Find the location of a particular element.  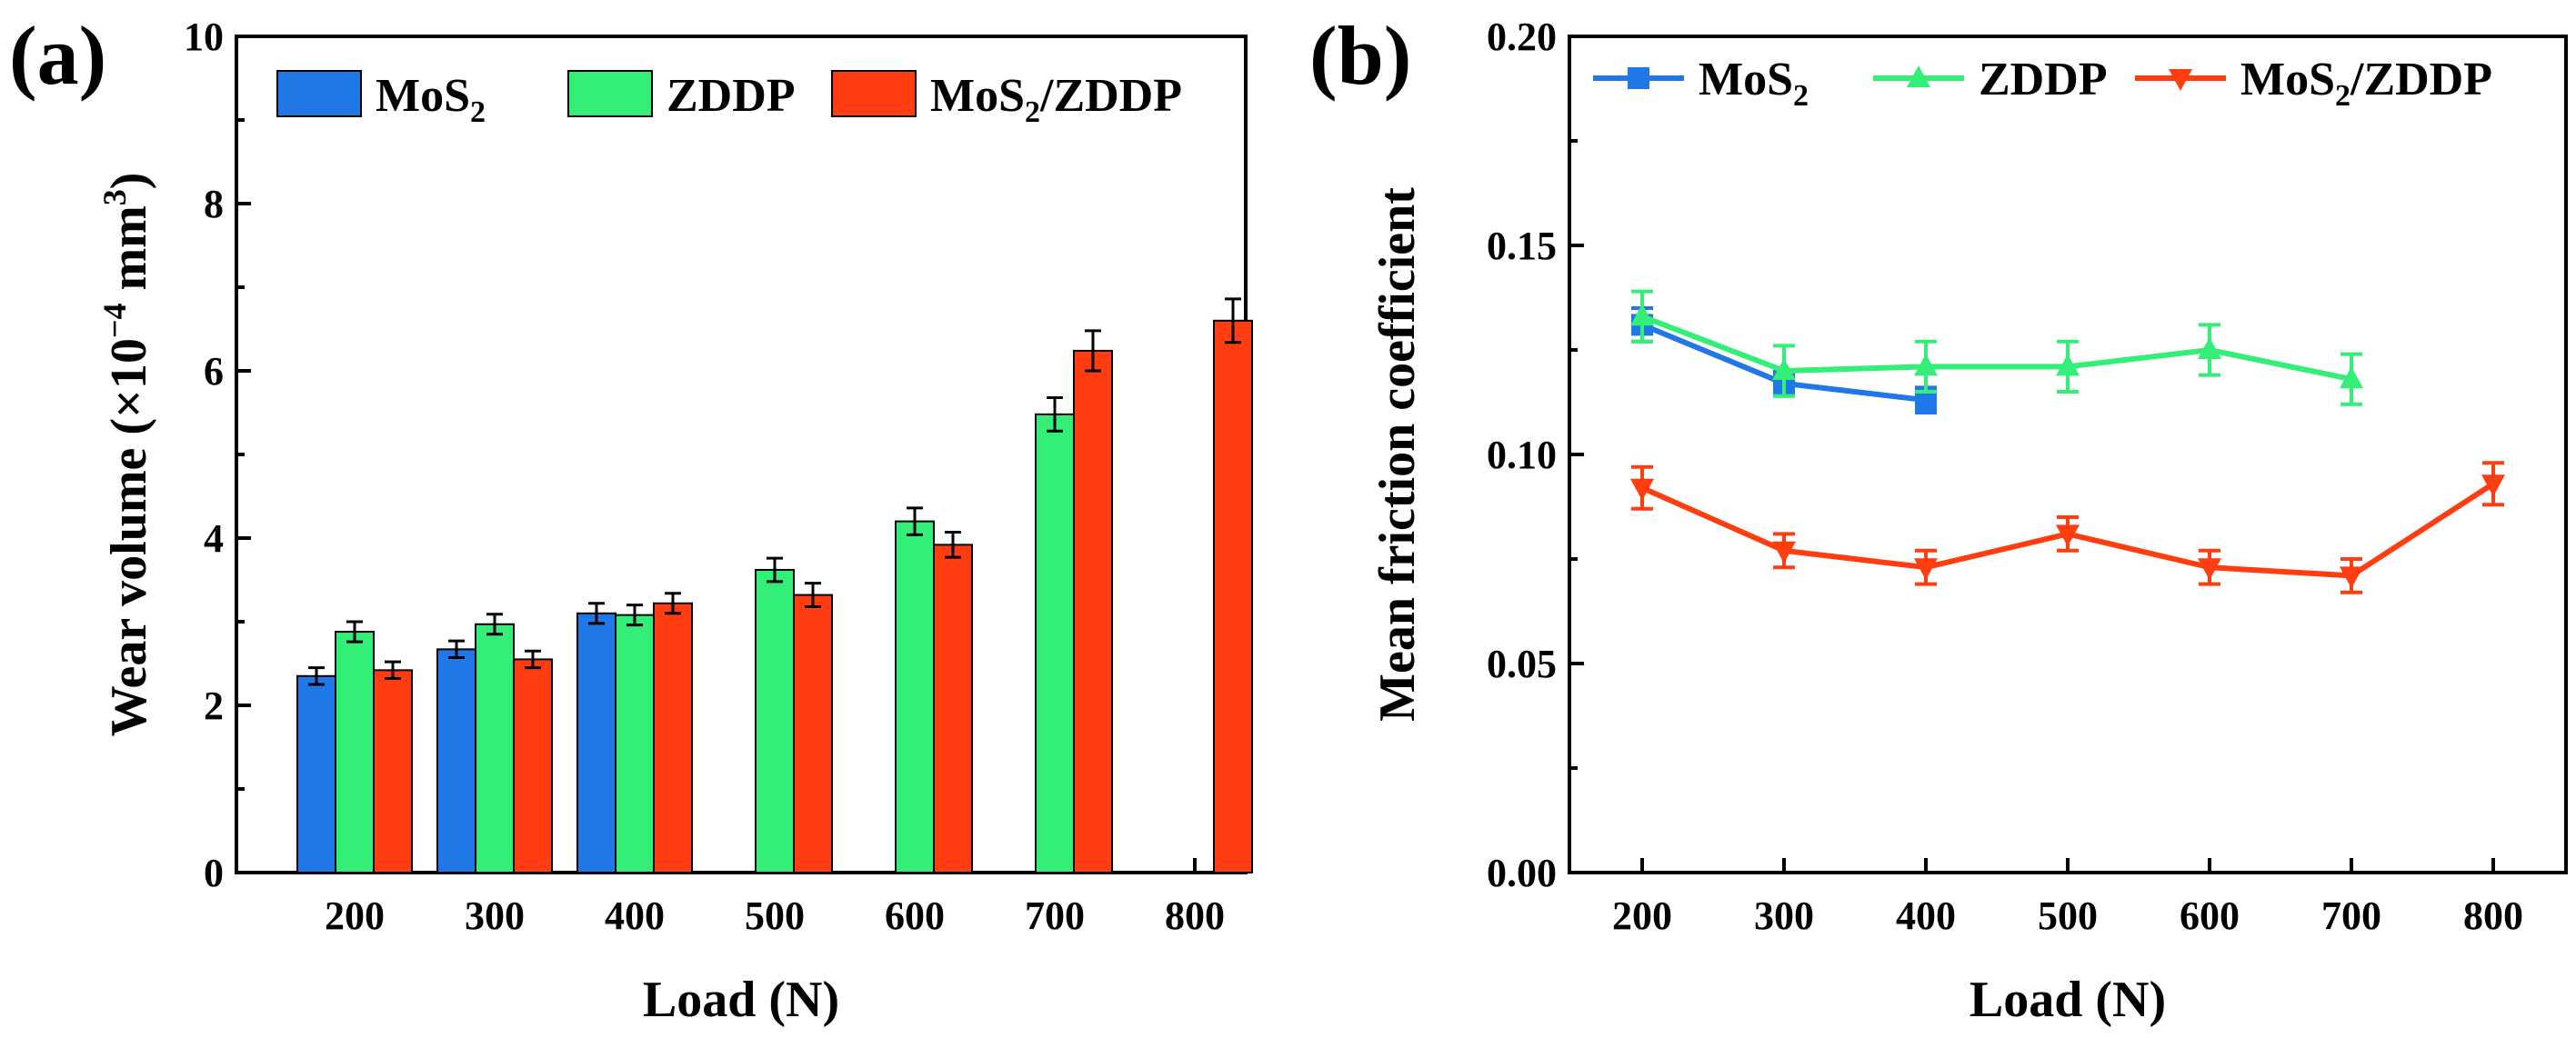

y-tick-label: 0.20 is located at coordinates (1522, 37).